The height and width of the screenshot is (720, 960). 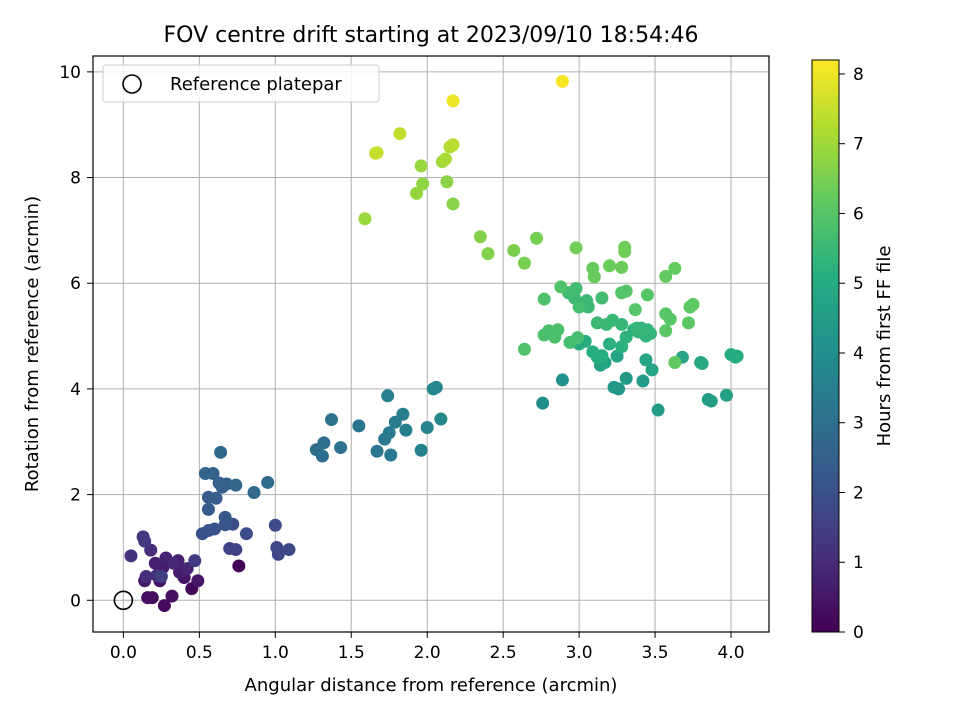 I want to click on legend-marker-icon, so click(x=132, y=84).